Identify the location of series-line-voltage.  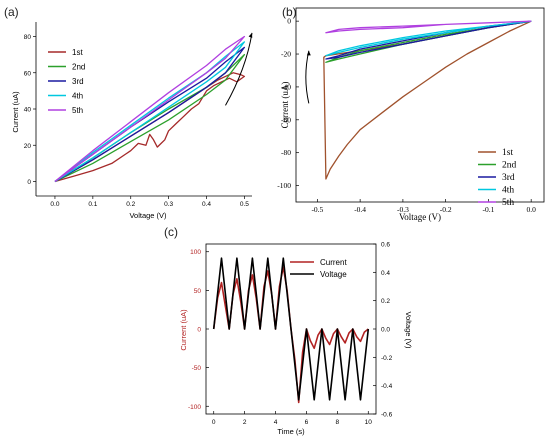
(291, 329).